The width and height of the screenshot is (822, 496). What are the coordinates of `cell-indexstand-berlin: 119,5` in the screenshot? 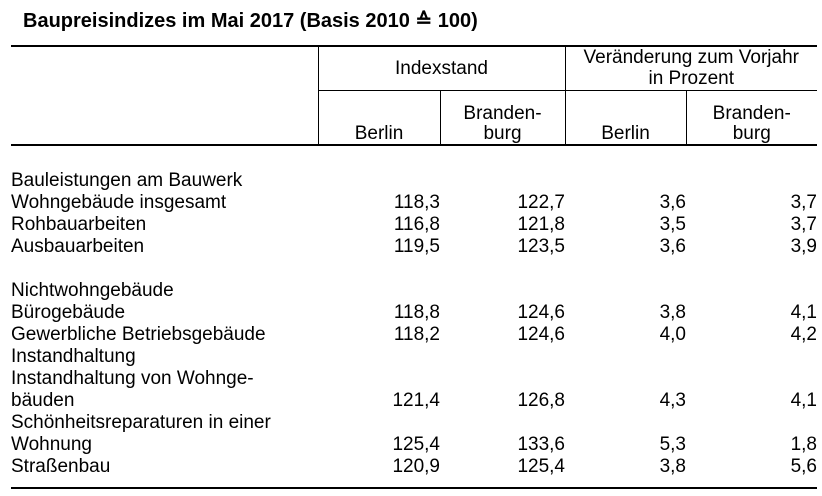 It's located at (416, 246).